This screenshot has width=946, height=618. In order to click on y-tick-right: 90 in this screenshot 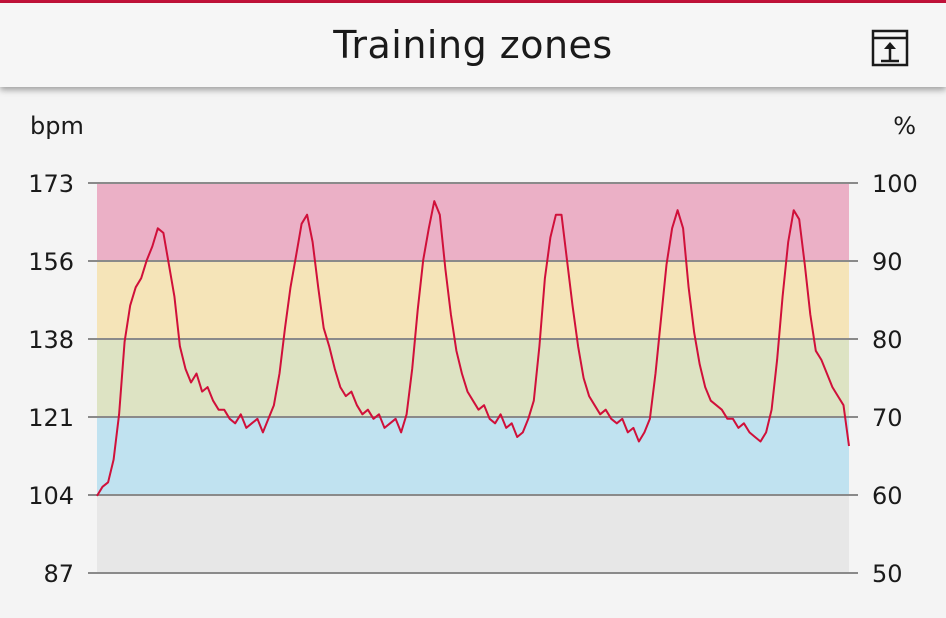, I will do `click(887, 262)`.